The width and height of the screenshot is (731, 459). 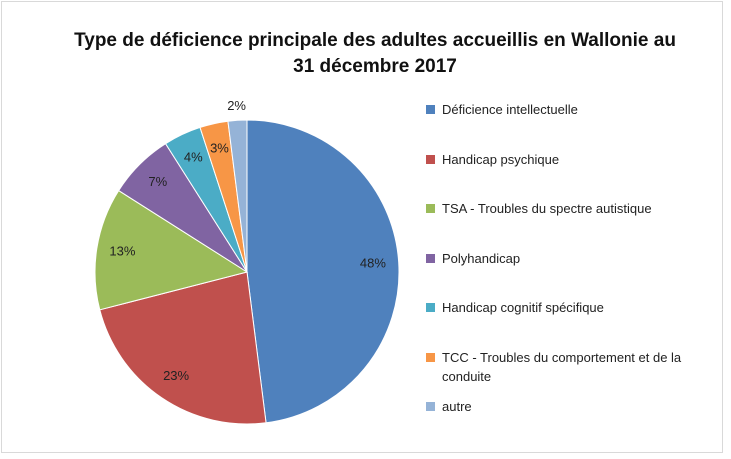 I want to click on legend-item: autre, so click(x=571, y=406).